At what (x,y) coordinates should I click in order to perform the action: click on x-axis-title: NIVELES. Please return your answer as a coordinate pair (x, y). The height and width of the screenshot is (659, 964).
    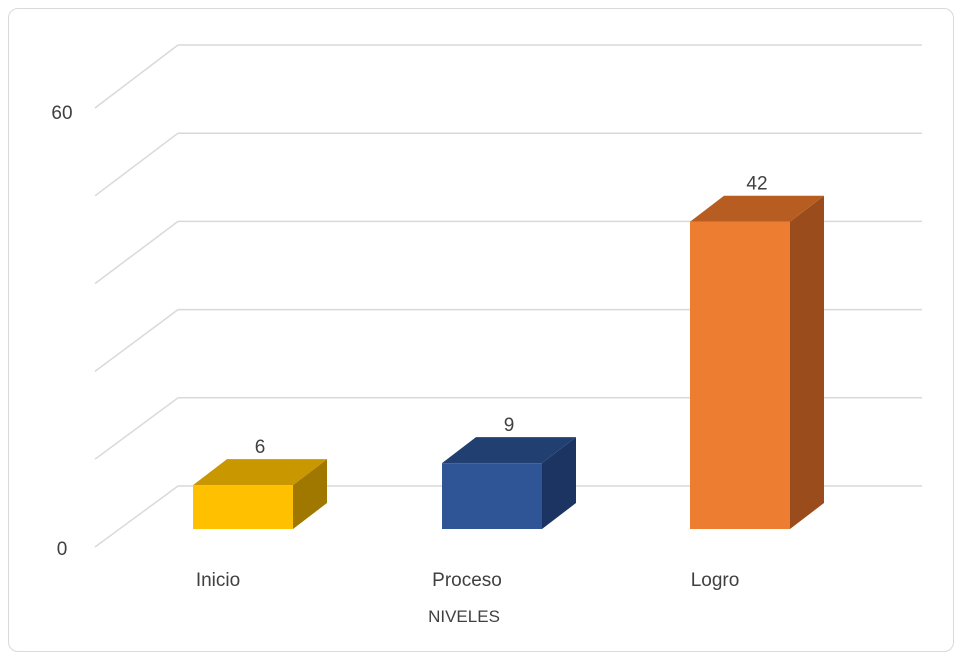
    Looking at the image, I should click on (464, 616).